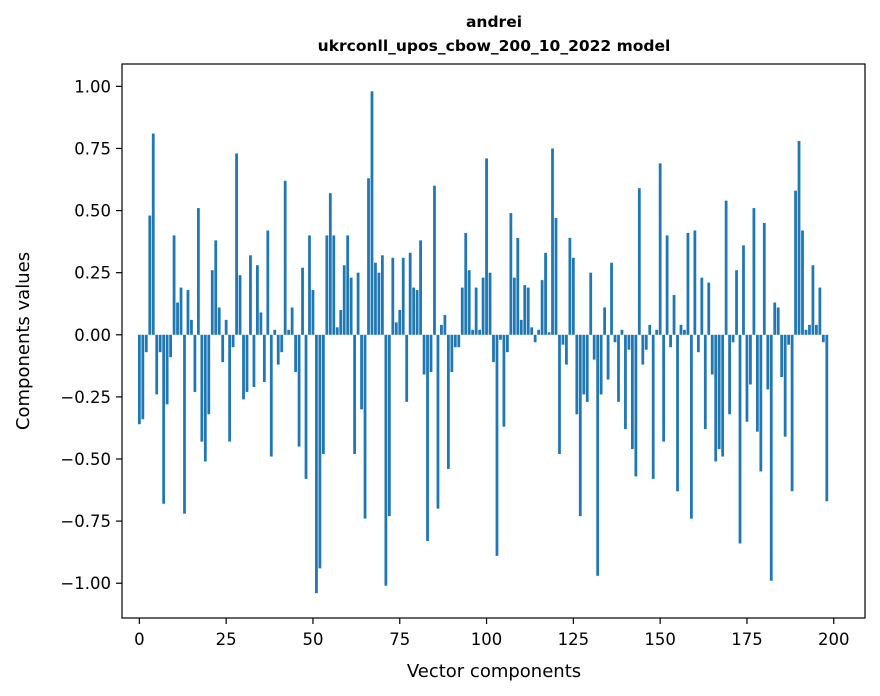 This screenshot has width=880, height=696. What do you see at coordinates (139, 639) in the screenshot?
I see `x-tick-label: 0` at bounding box center [139, 639].